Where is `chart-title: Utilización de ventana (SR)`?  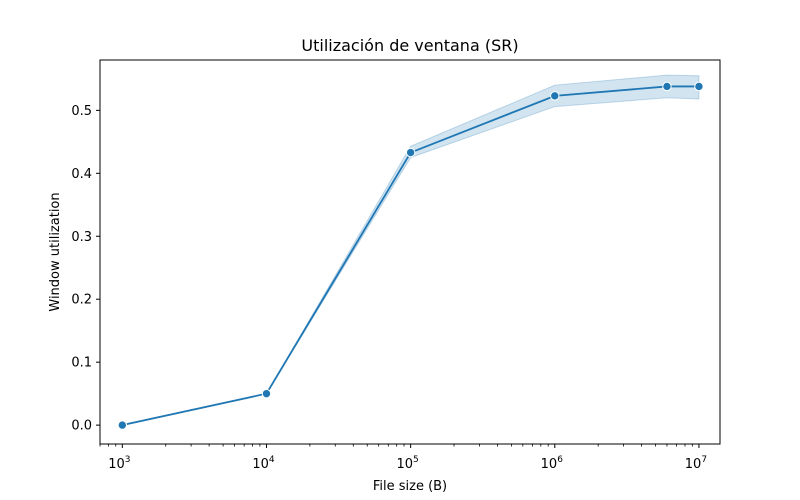 chart-title: Utilización de ventana (SR) is located at coordinates (409, 45).